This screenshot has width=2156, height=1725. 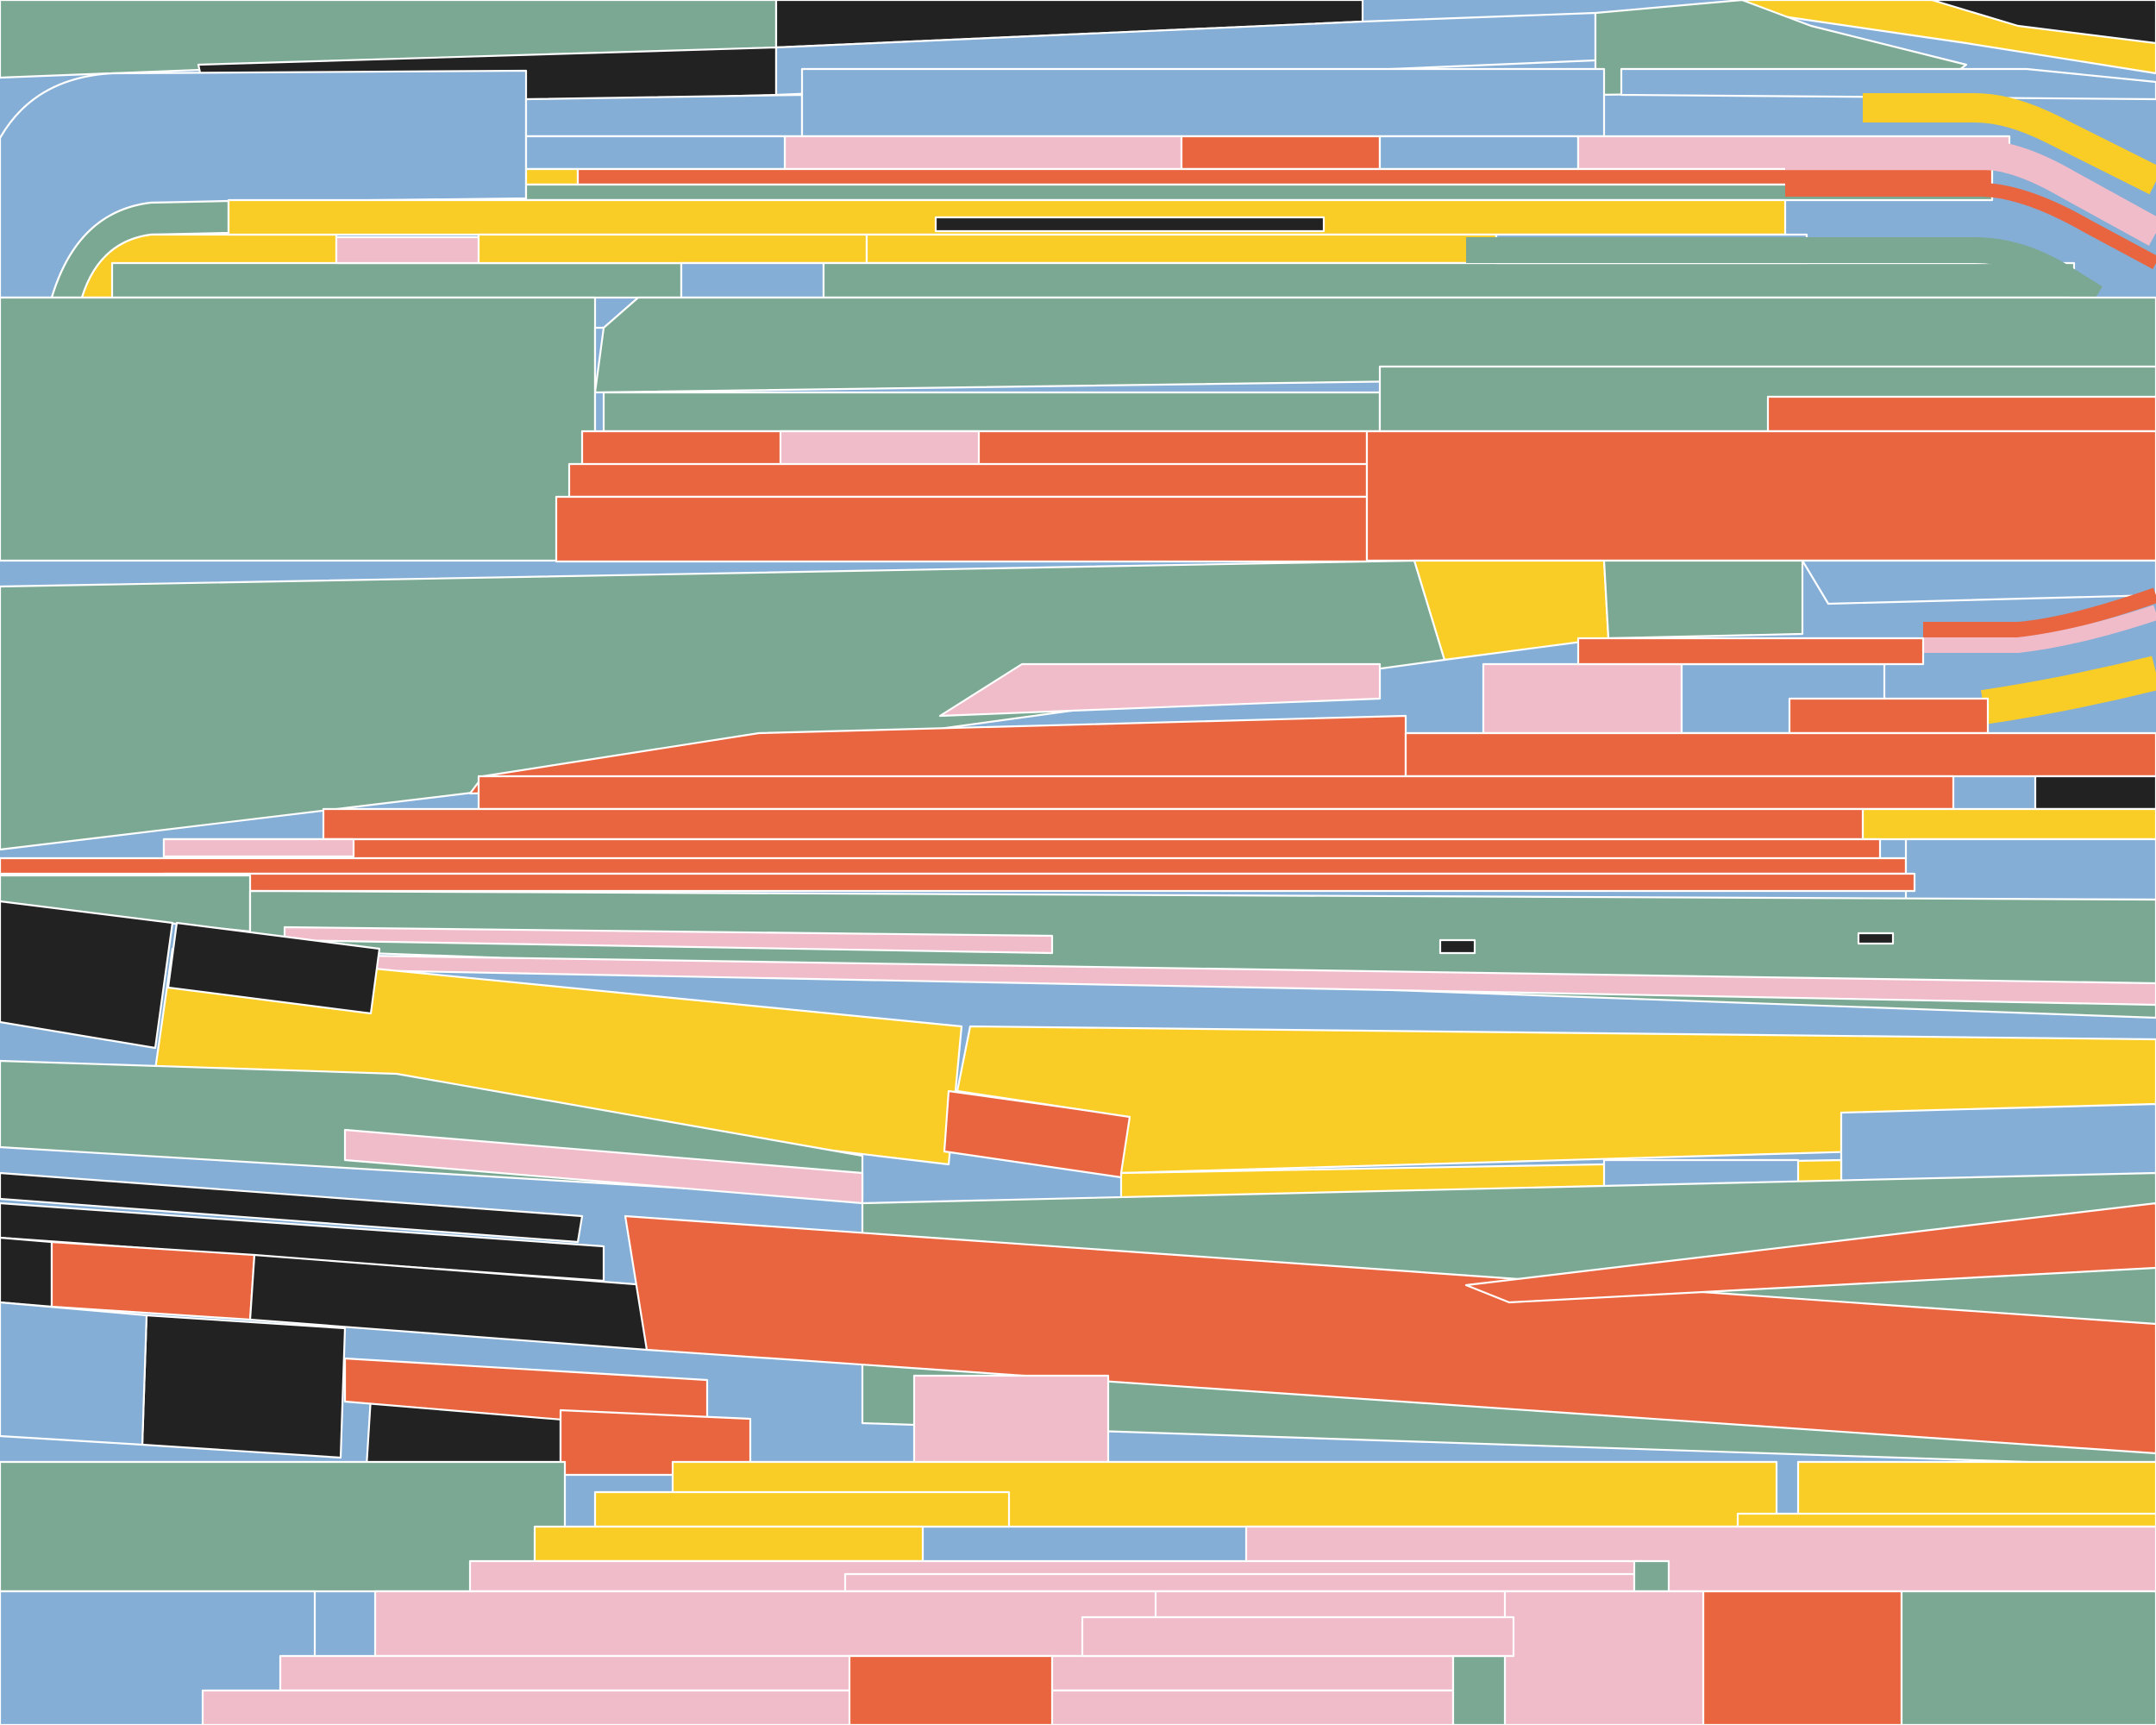 What do you see at coordinates (1078, 947) in the screenshot?
I see `middle-green-stripes` at bounding box center [1078, 947].